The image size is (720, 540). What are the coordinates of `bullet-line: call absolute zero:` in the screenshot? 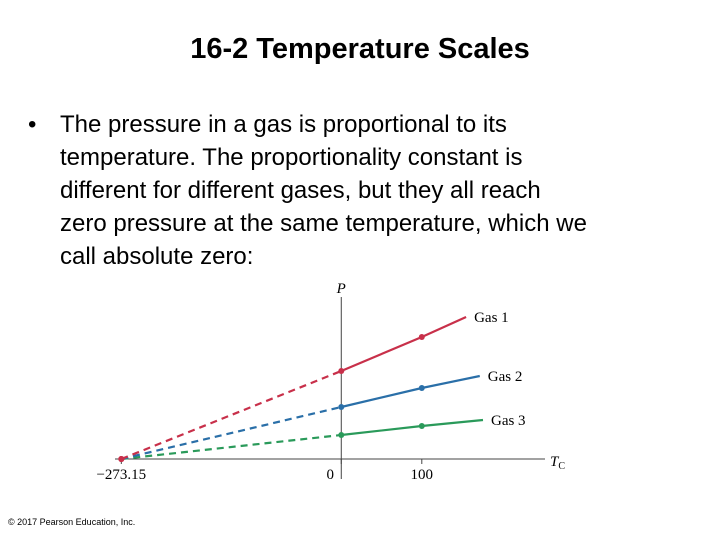 It's located at (156, 256).